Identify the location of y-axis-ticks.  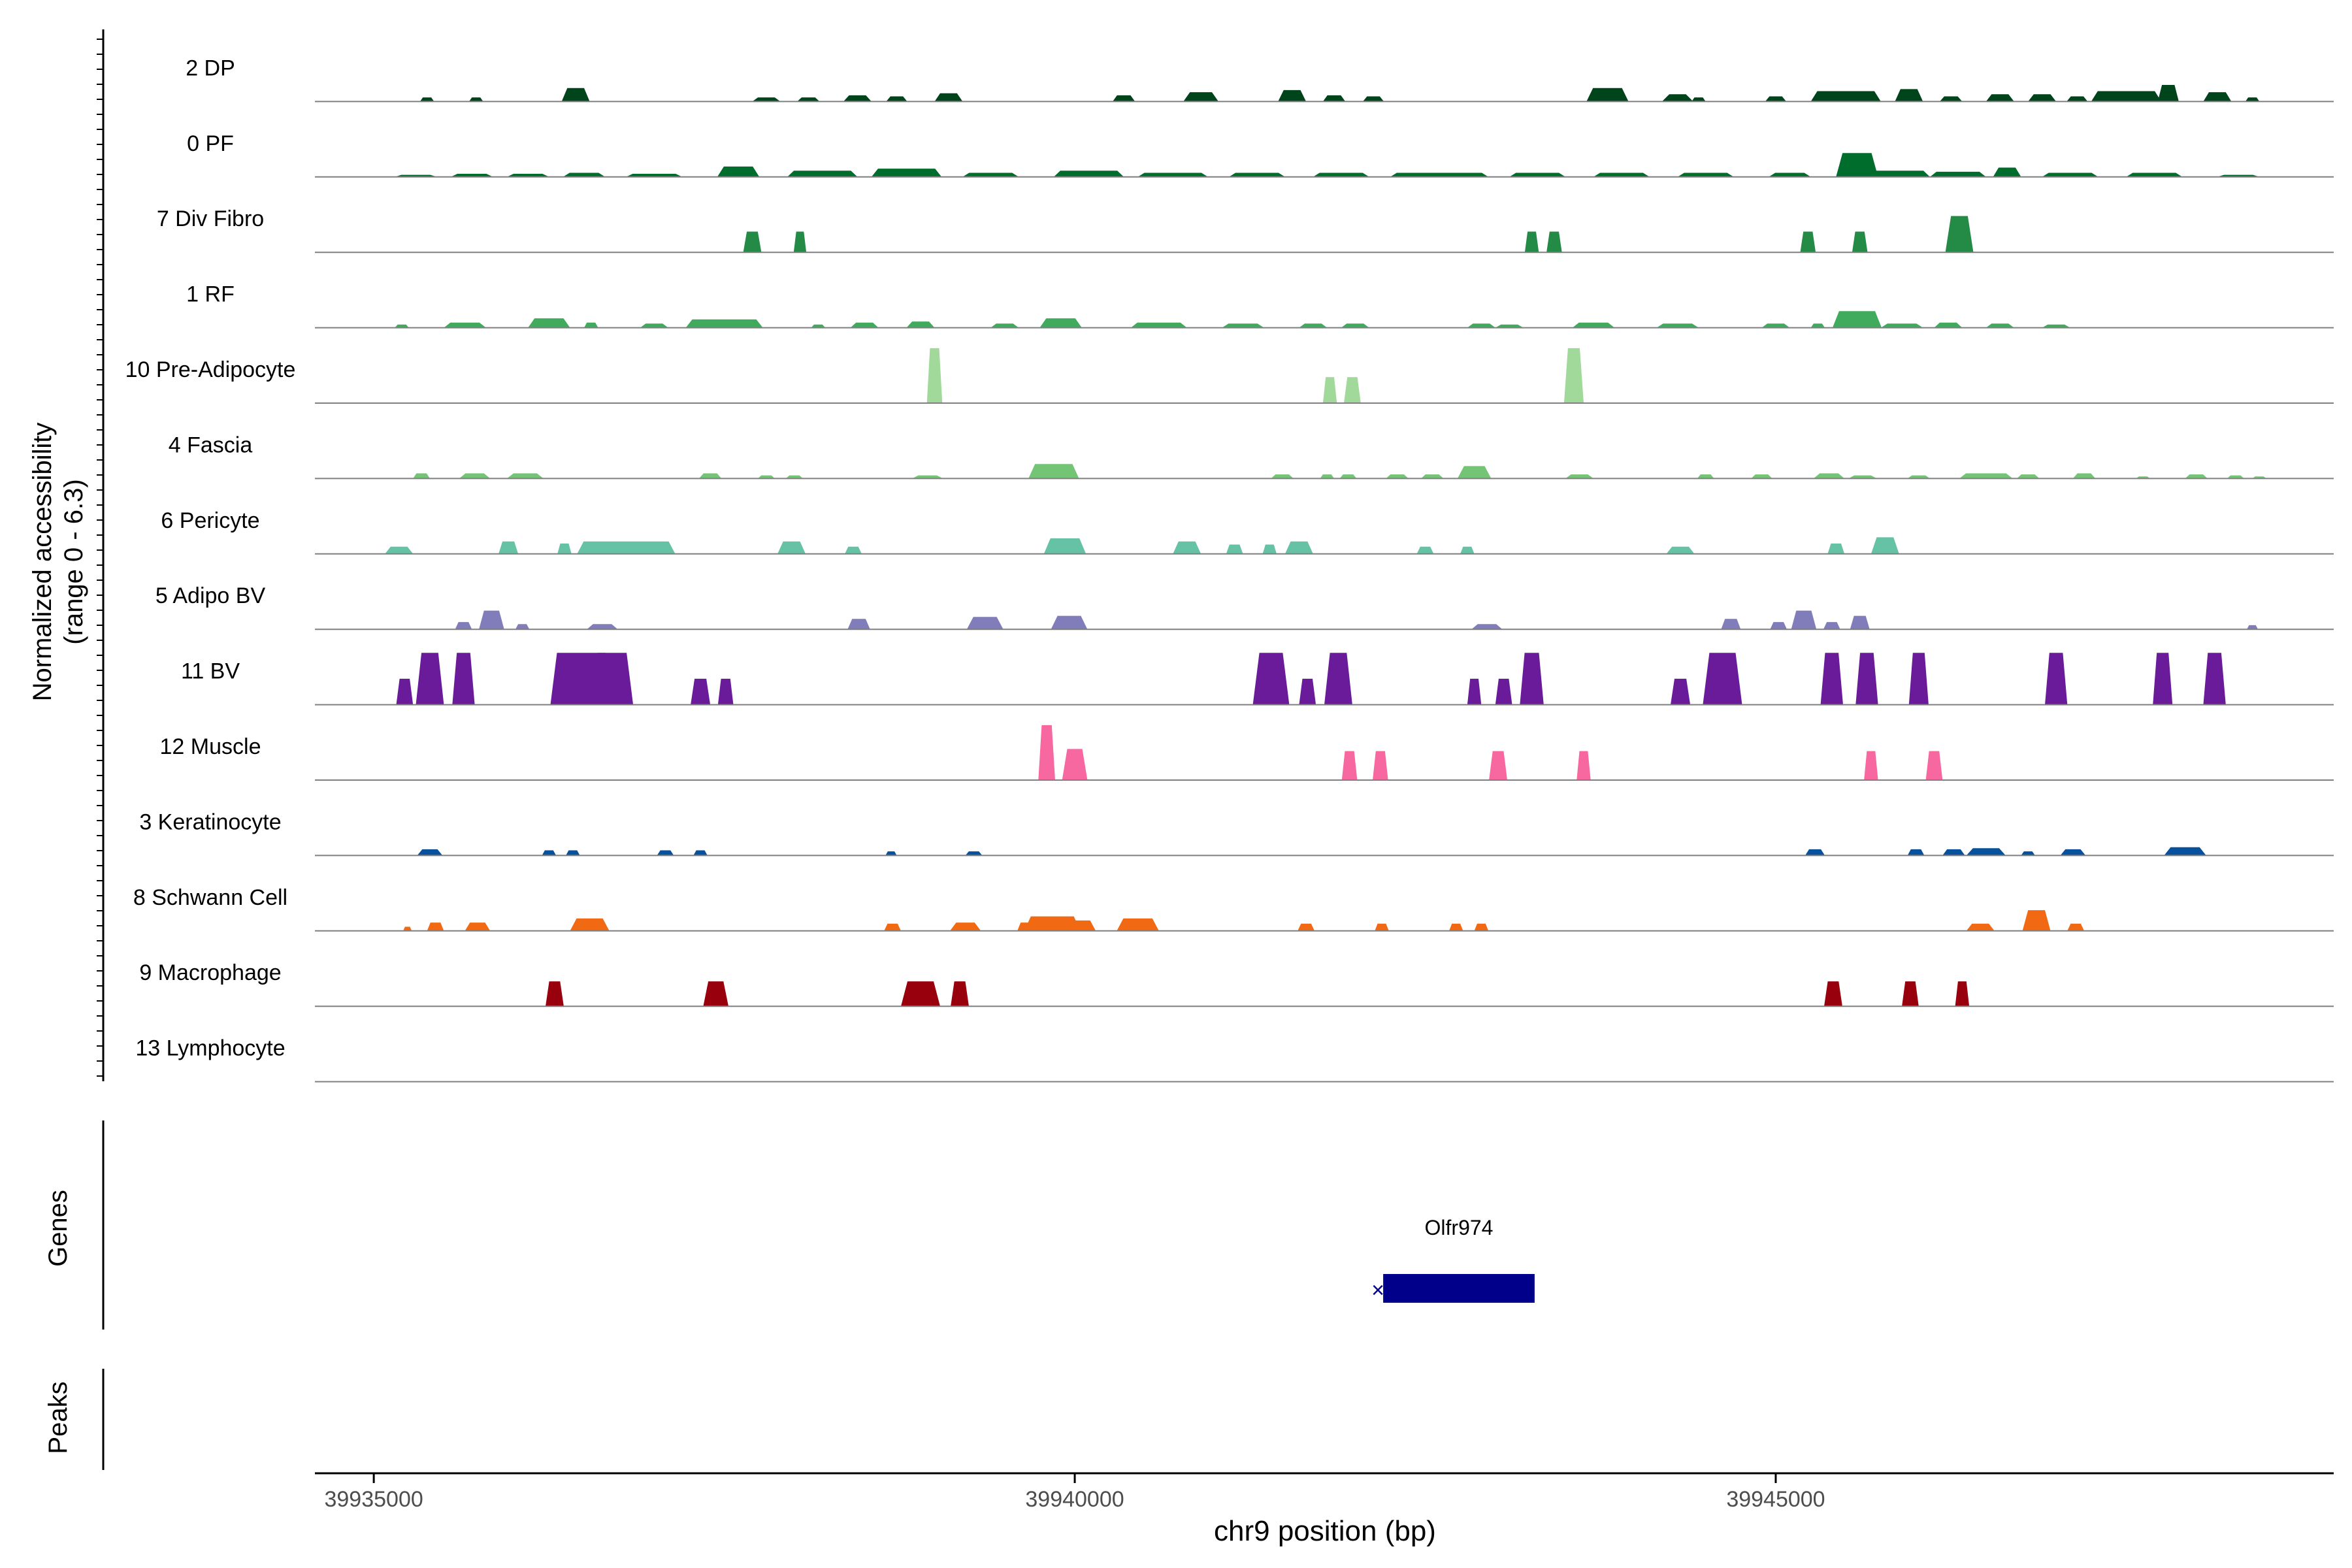
(100, 558).